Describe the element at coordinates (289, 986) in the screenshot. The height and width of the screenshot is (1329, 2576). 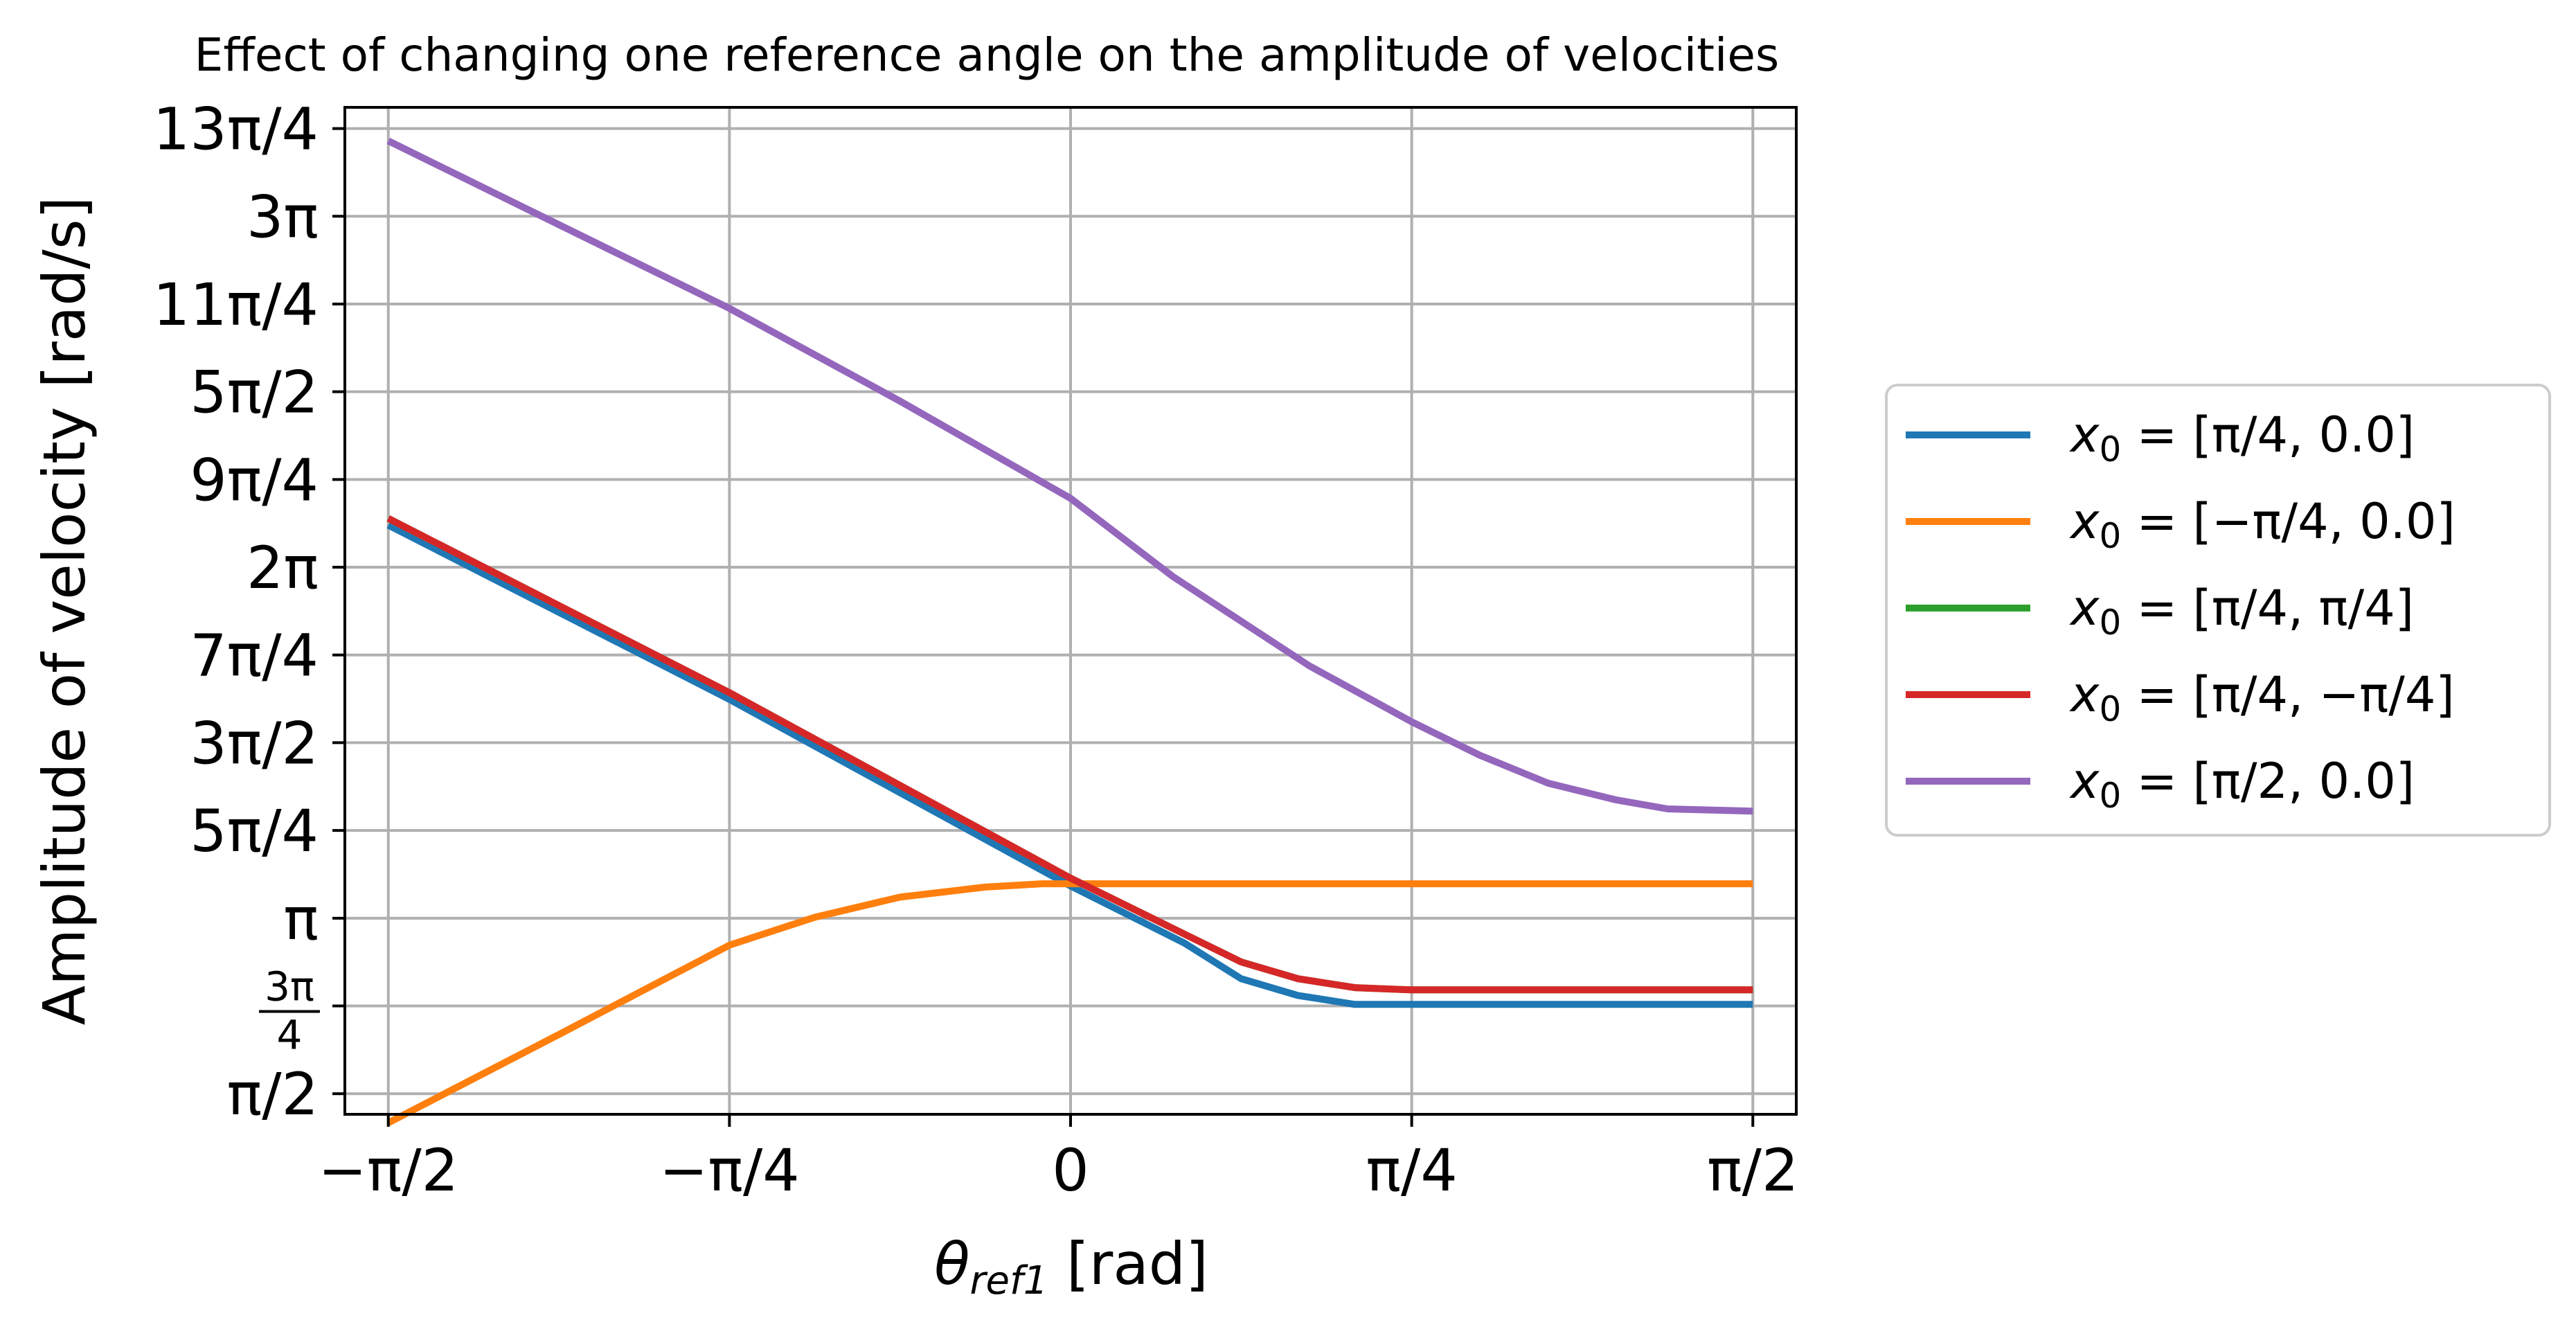
I see `y-tick-label-numerator: 3π` at that location.